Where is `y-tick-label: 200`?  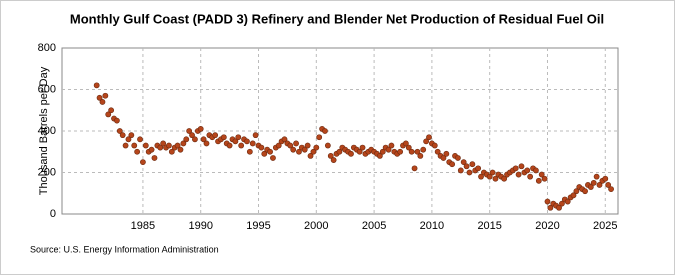
y-tick-label: 200 is located at coordinates (47, 172).